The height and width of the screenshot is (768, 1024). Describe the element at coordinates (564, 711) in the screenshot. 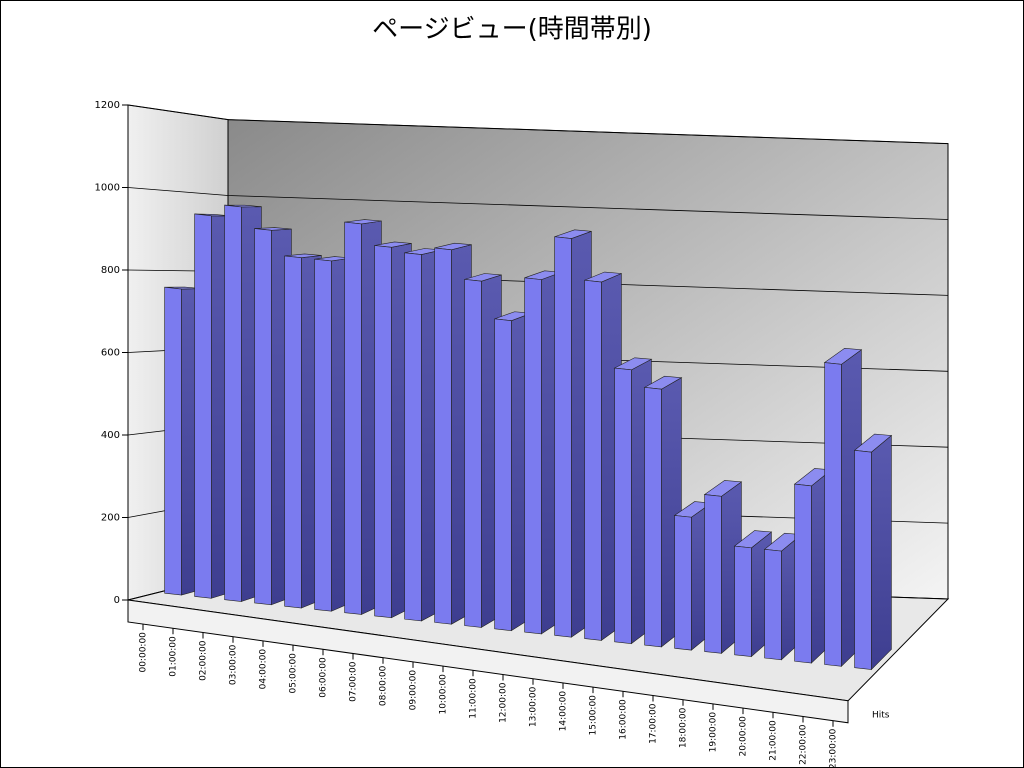

I see `x-tick-label: 14:00:00` at that location.